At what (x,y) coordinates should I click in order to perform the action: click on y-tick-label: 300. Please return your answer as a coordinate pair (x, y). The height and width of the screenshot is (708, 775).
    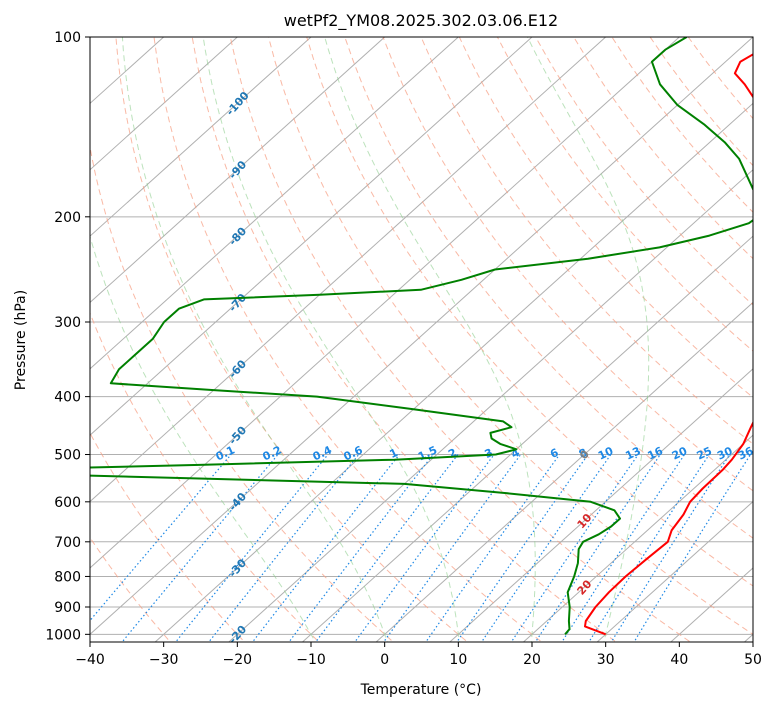
    Looking at the image, I should click on (67, 323).